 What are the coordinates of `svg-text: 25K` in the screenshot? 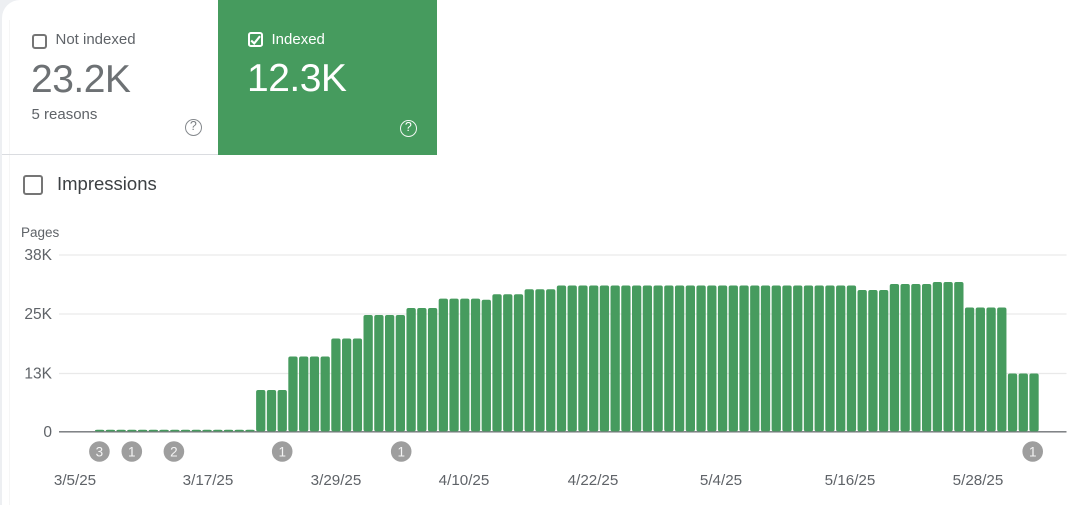 It's located at (38, 314).